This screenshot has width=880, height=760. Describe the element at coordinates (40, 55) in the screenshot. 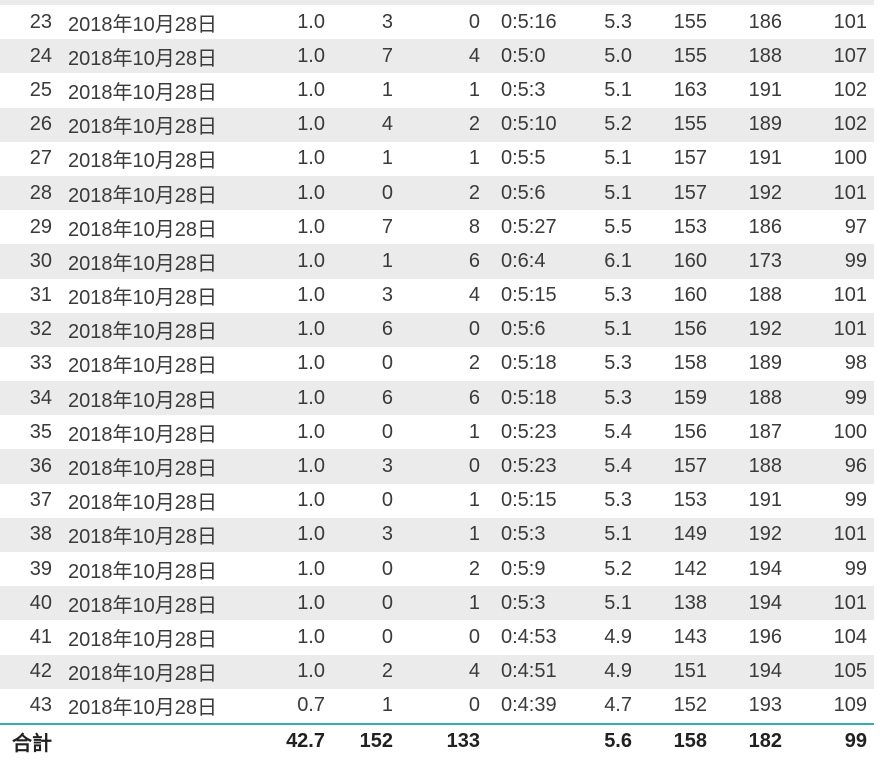

I see `table-cell: 24` at that location.